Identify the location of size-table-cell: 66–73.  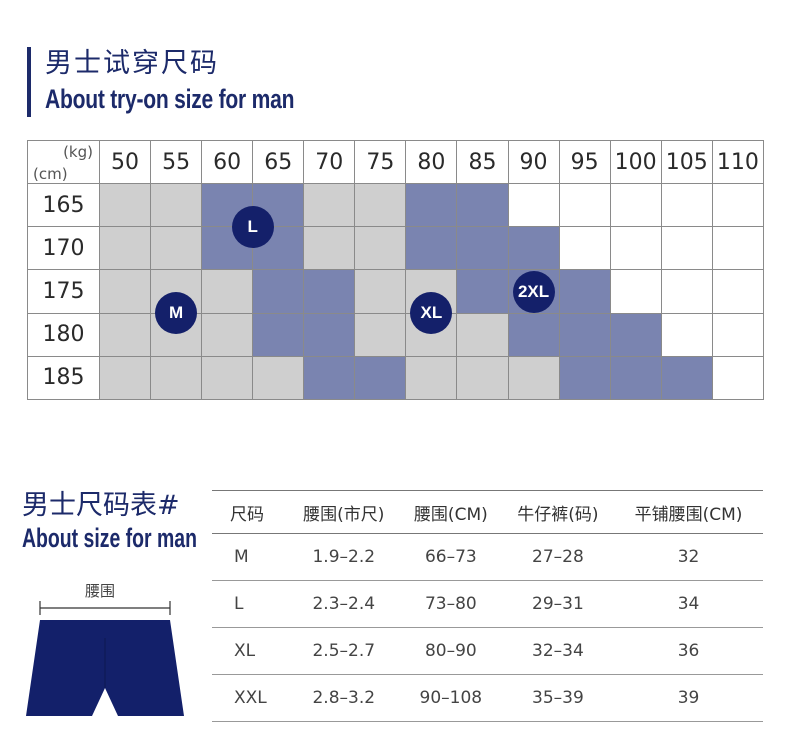
(450, 557).